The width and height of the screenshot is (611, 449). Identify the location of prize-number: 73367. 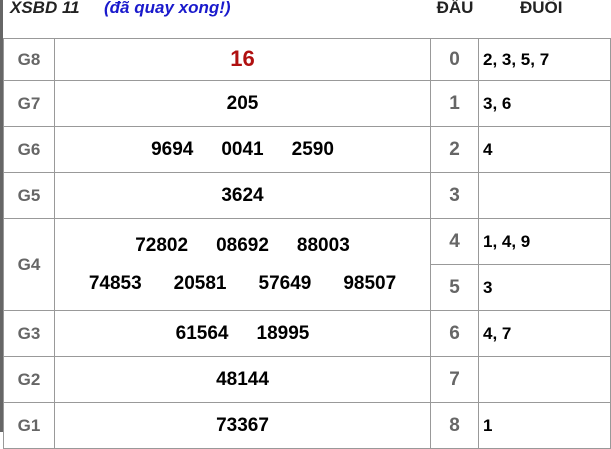
(242, 425).